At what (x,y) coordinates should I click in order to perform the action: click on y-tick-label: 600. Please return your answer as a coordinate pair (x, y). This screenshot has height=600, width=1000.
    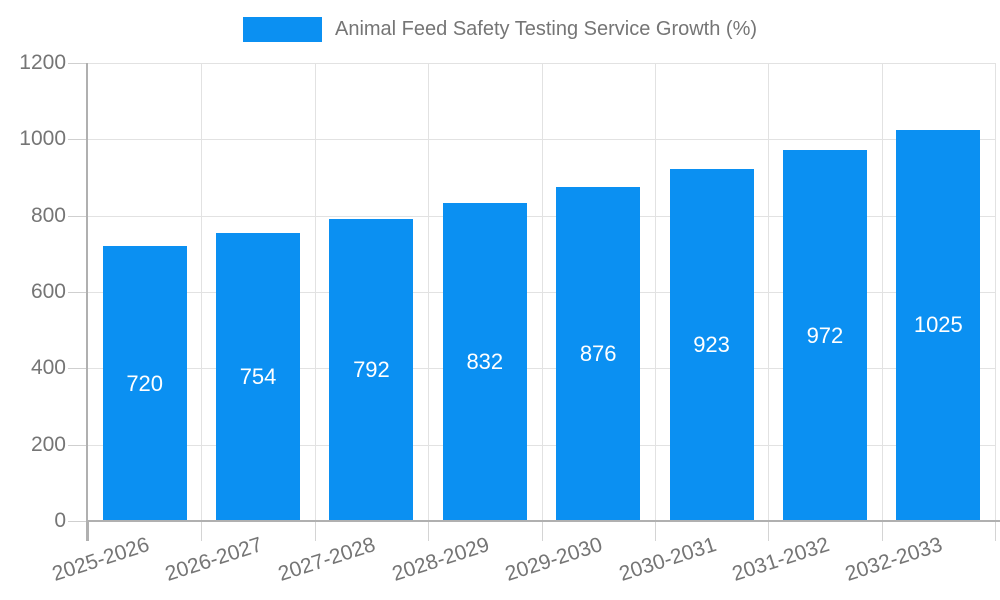
    Looking at the image, I should click on (48, 291).